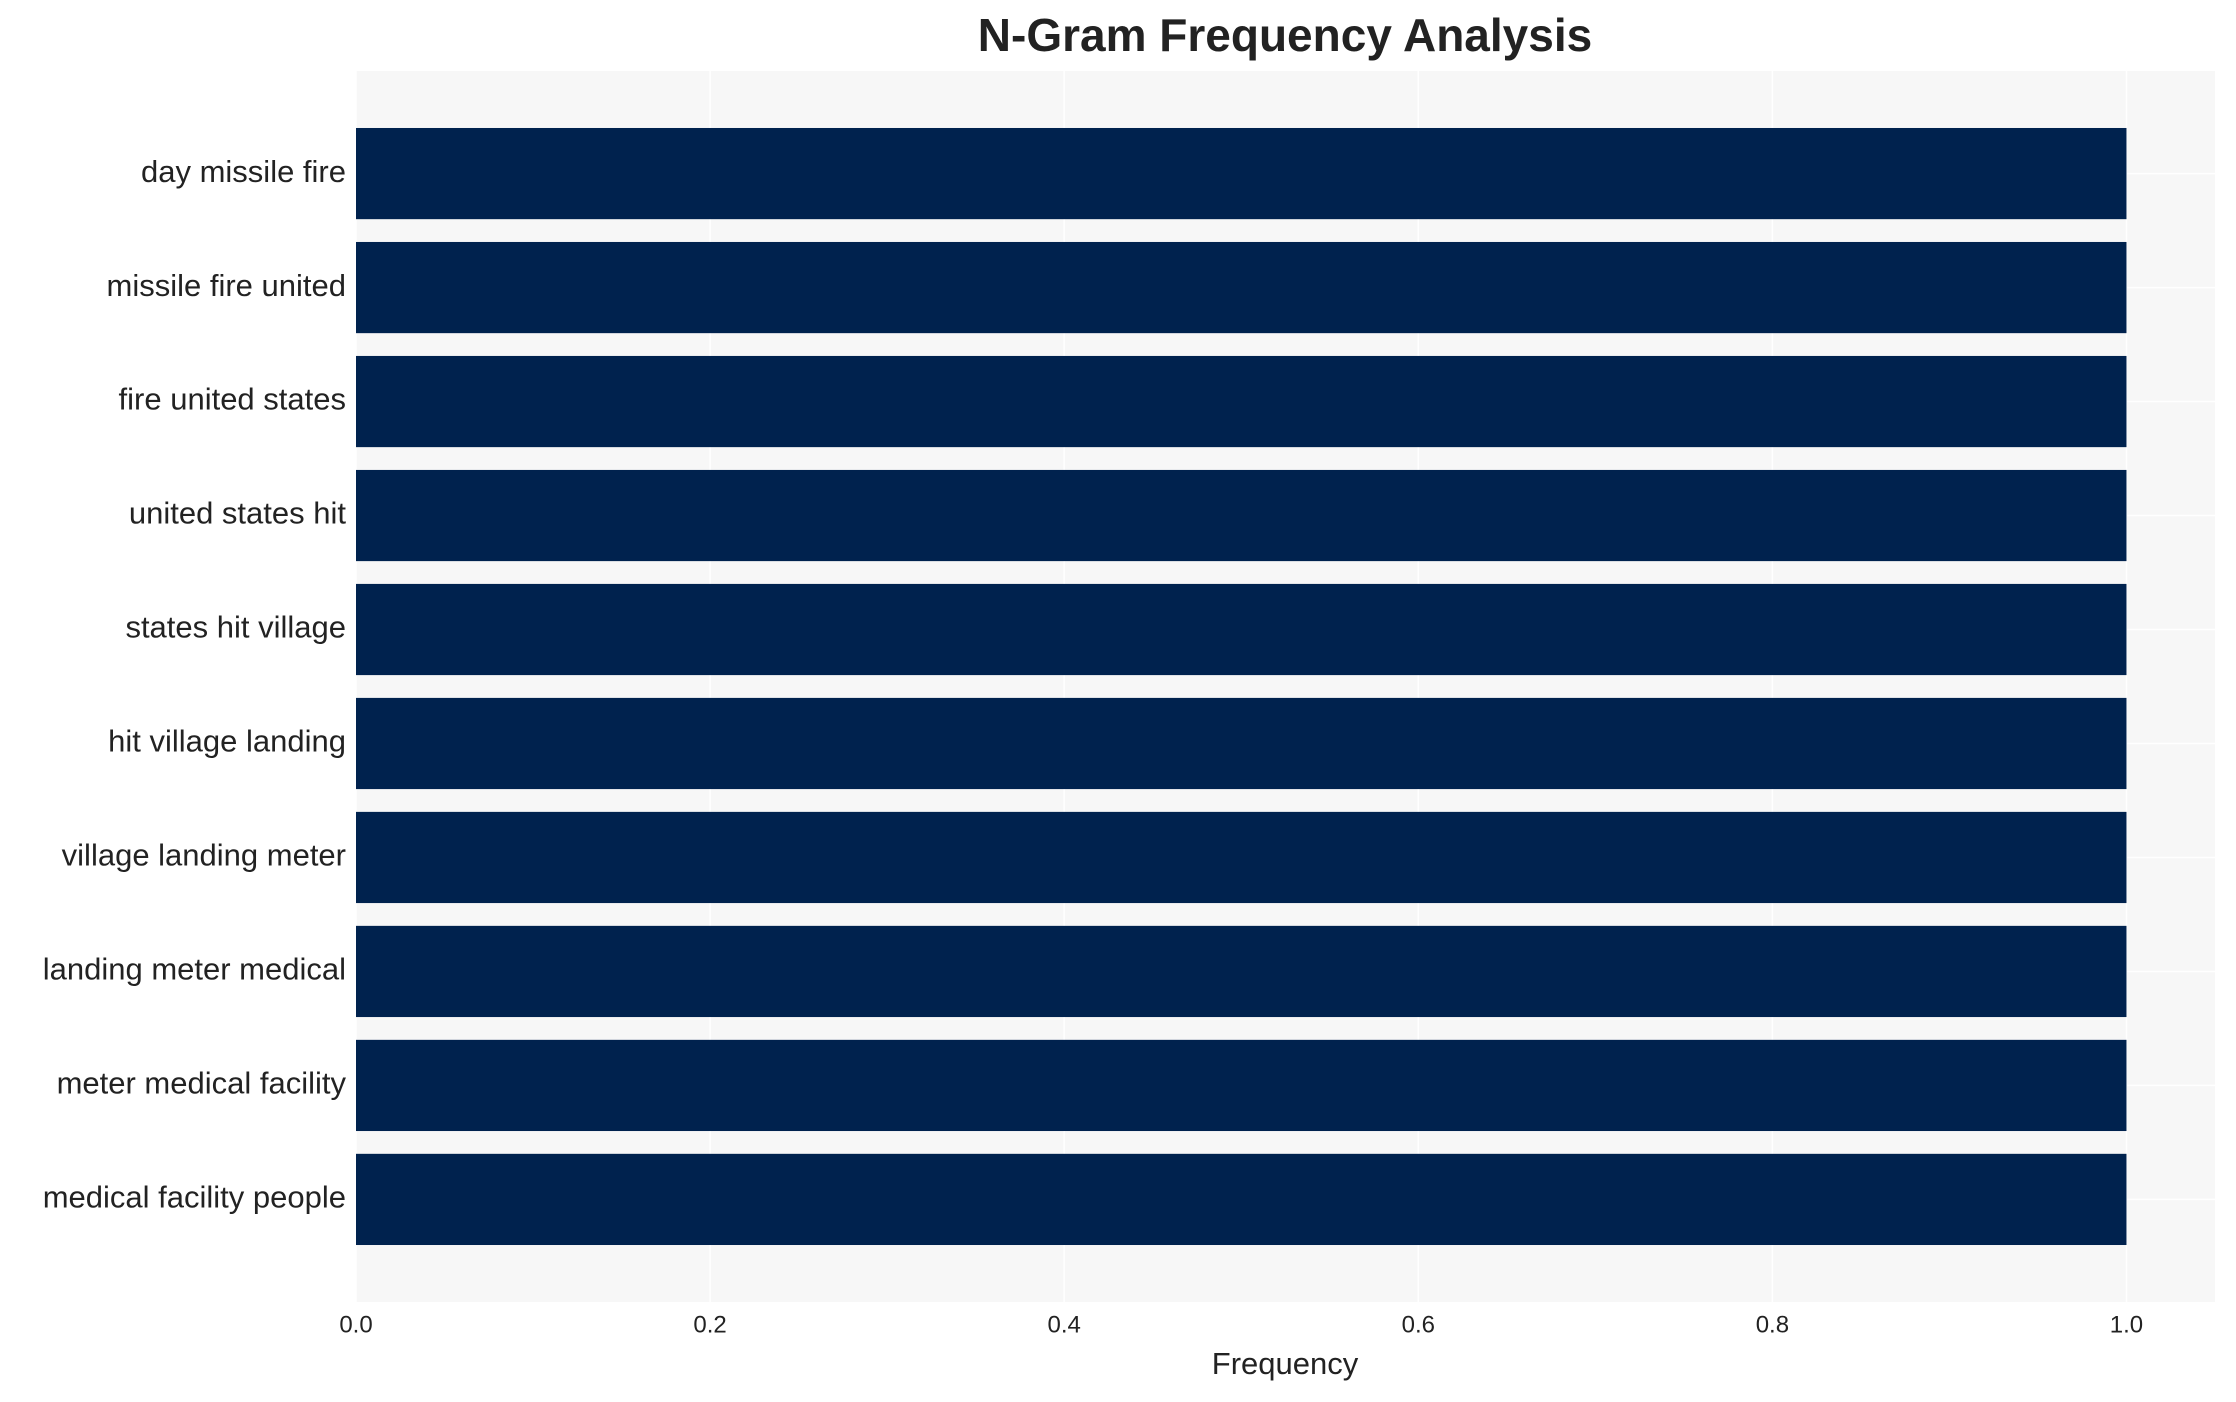 Image resolution: width=2236 pixels, height=1402 pixels. What do you see at coordinates (1772, 1324) in the screenshot?
I see `x-tick-label: 0.8` at bounding box center [1772, 1324].